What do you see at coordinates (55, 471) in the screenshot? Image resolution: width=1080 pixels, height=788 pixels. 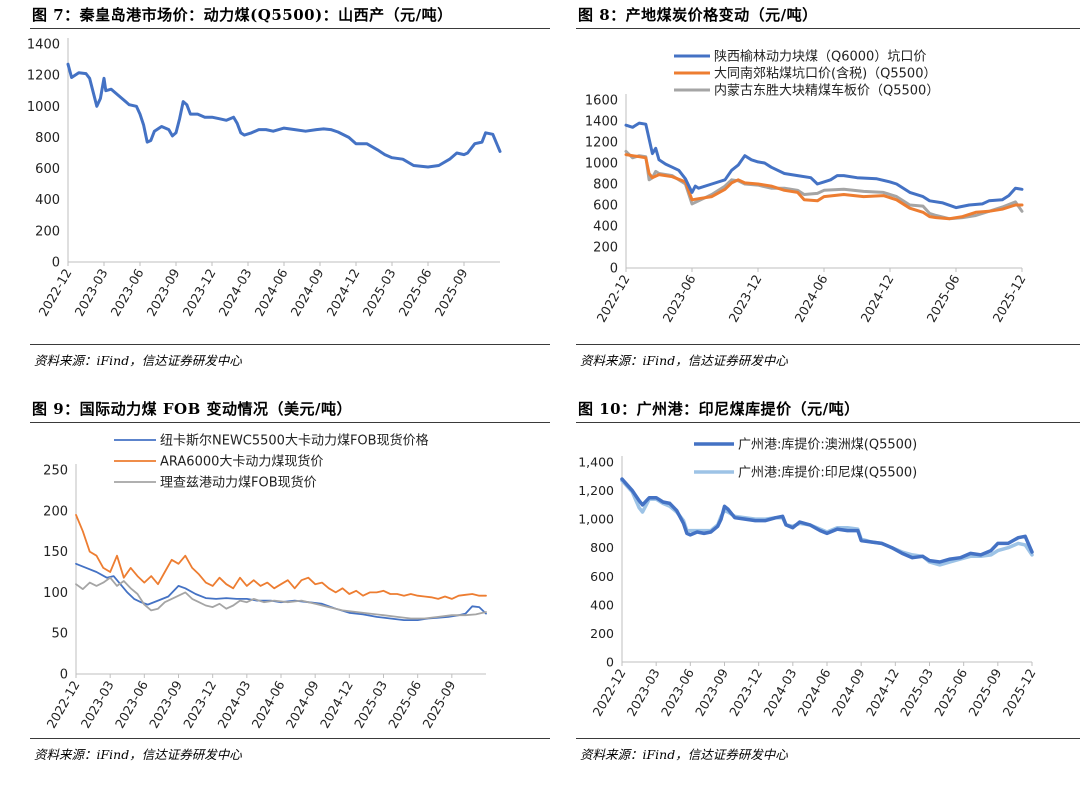 I see `y-tick-label: 250` at bounding box center [55, 471].